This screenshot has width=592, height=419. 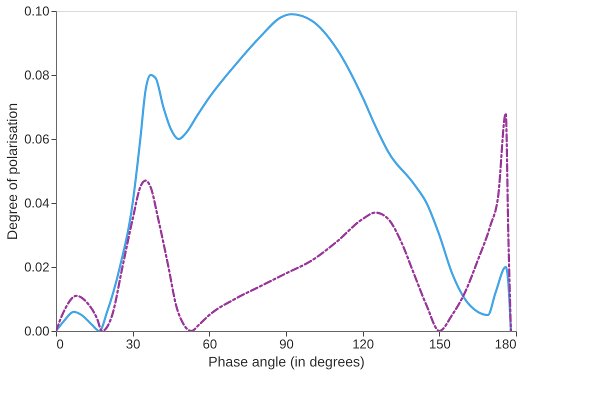 What do you see at coordinates (37, 11) in the screenshot?
I see `y-tick-label: 0.10` at bounding box center [37, 11].